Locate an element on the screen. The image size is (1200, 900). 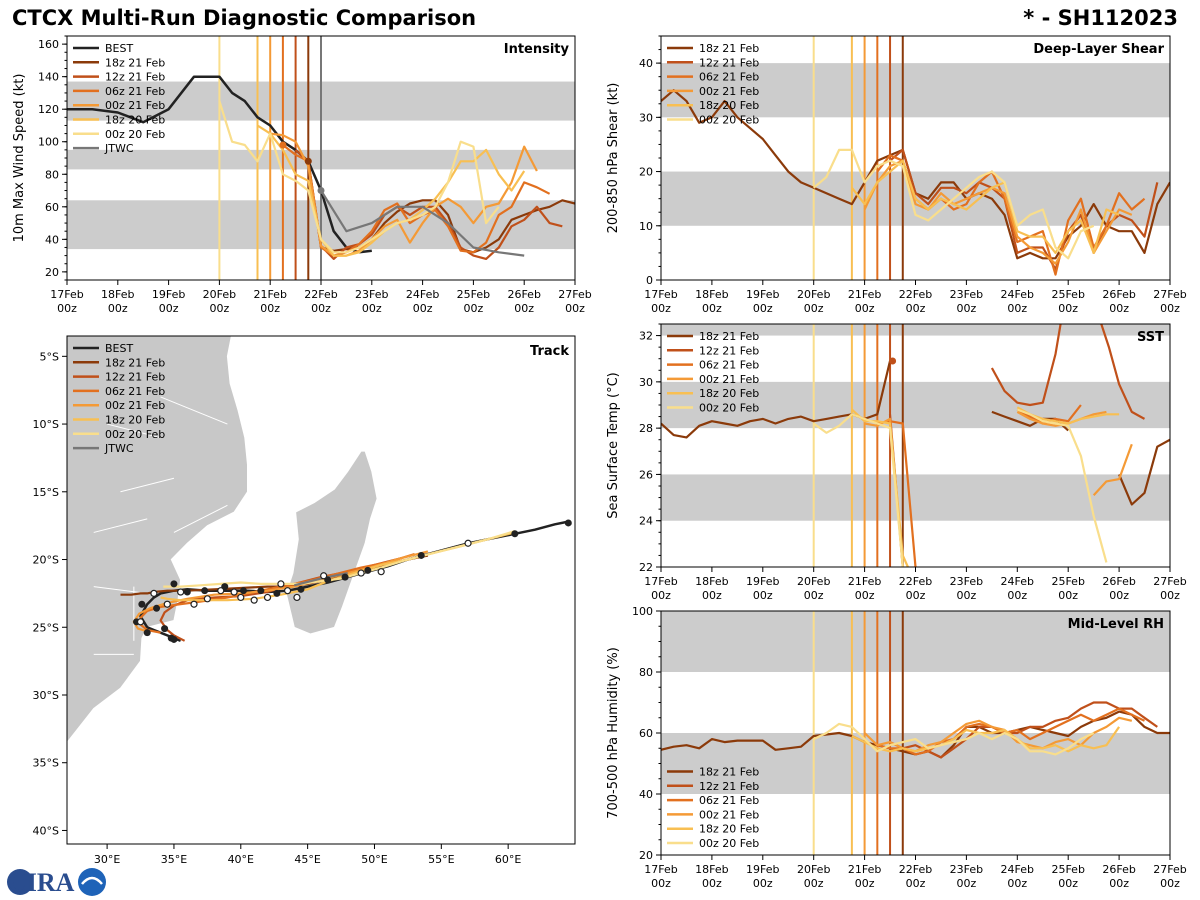
x-tick-label: 60°E is located at coordinates (508, 859).